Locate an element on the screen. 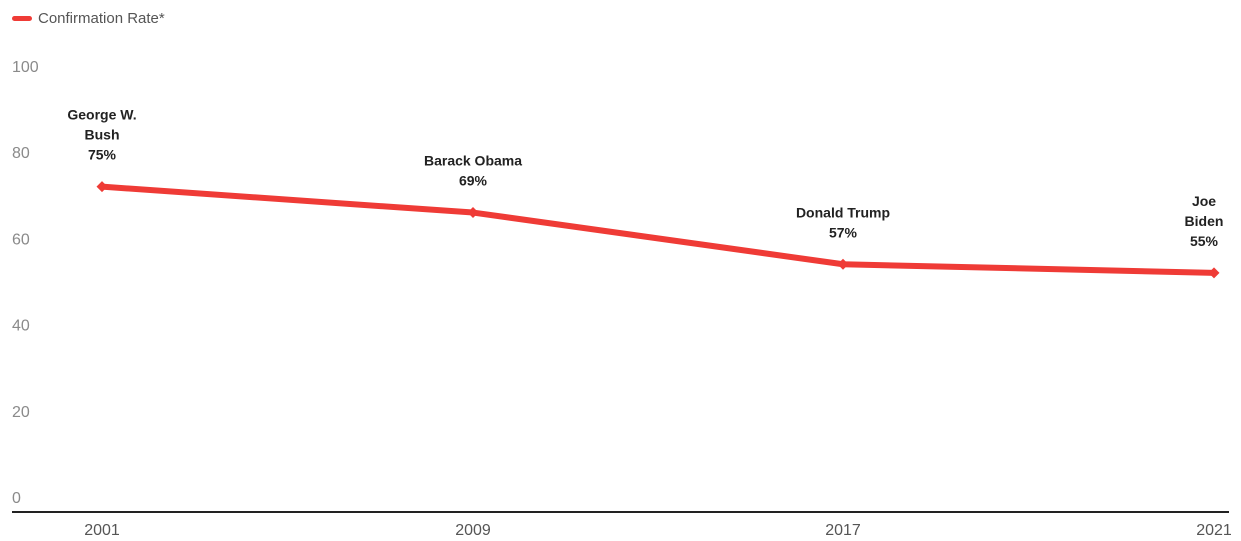 The height and width of the screenshot is (541, 1241). data-label: Donald Trump is located at coordinates (843, 212).